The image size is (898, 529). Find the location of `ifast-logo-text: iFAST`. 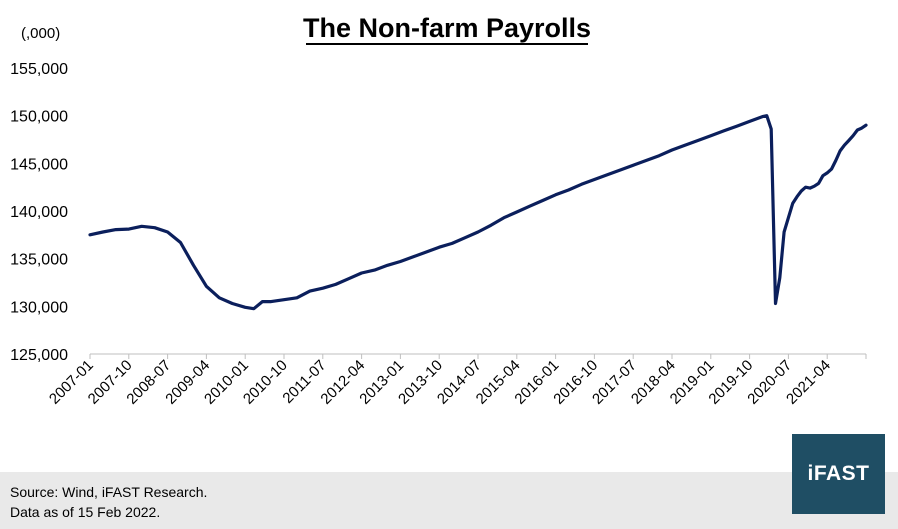

ifast-logo-text: iFAST is located at coordinates (838, 473).